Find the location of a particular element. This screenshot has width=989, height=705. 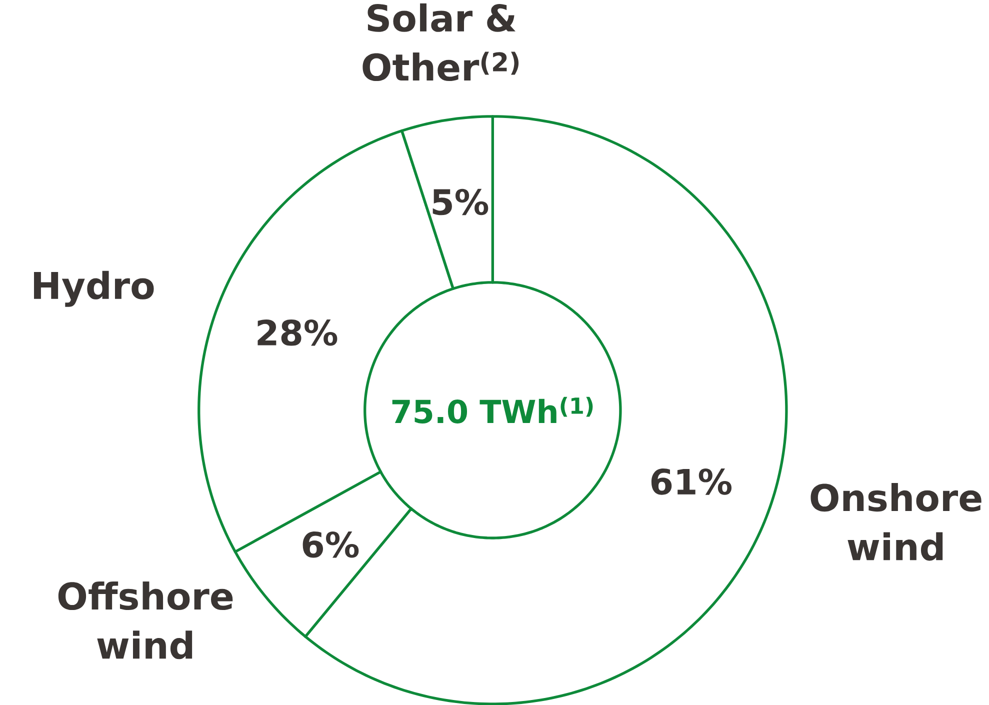

data-label: 6% is located at coordinates (330, 544).